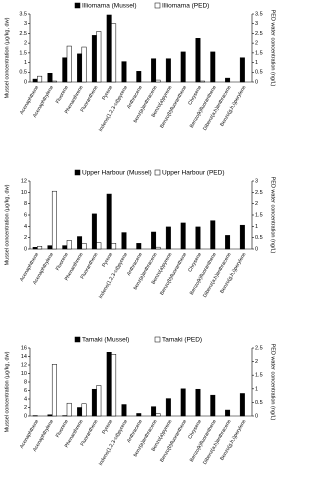 The height and width of the screenshot is (500, 320). What do you see at coordinates (25, 63) in the screenshot?
I see `y-tick-label: 1` at bounding box center [25, 63].